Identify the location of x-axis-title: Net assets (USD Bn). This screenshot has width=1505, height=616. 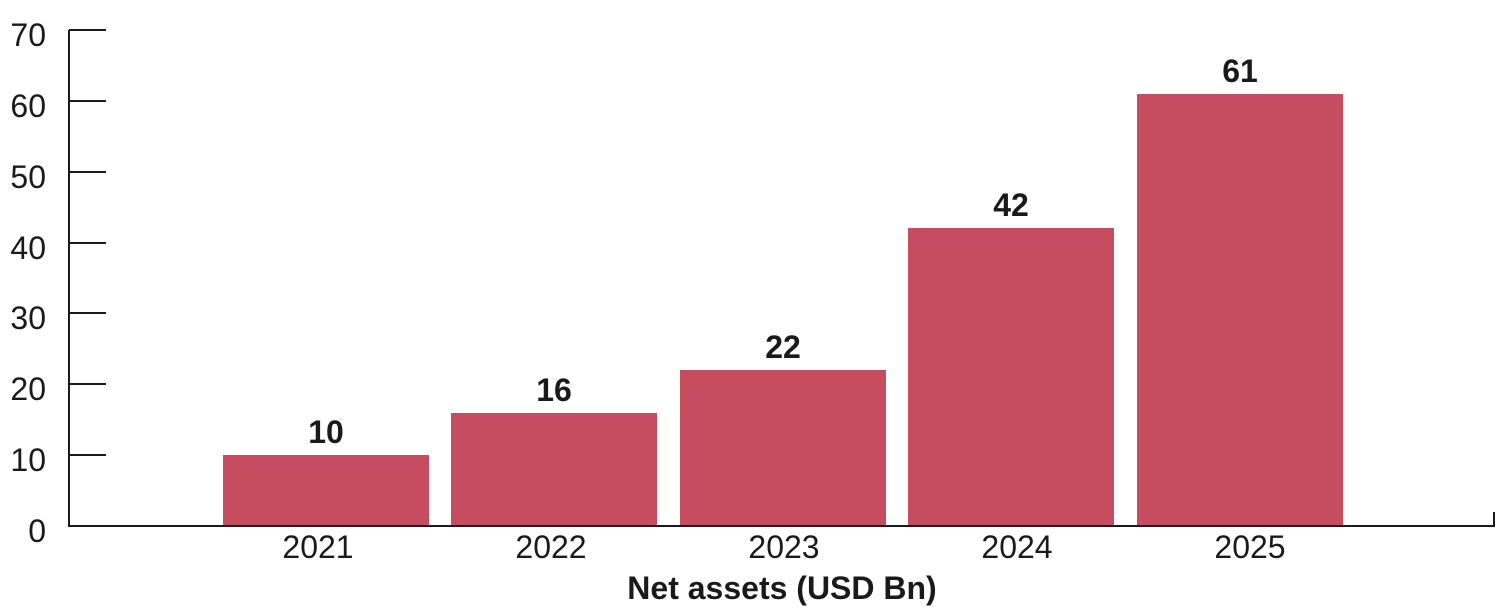
(782, 588).